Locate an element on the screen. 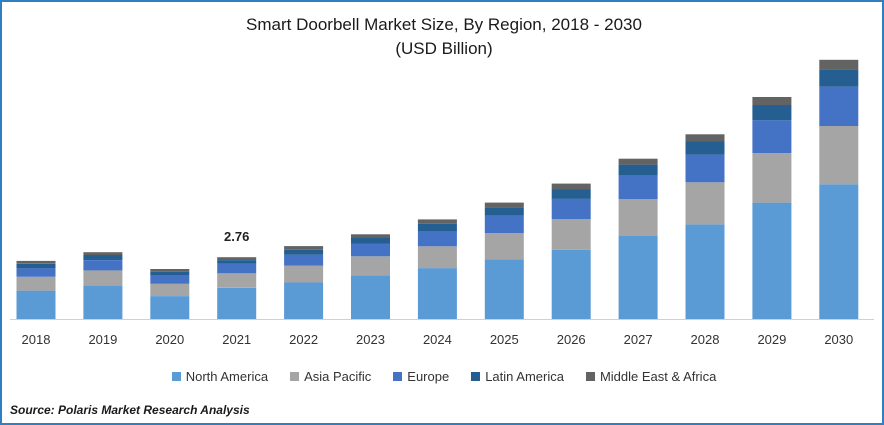 The image size is (884, 425). bar-2030-asia-pacific is located at coordinates (839, 155).